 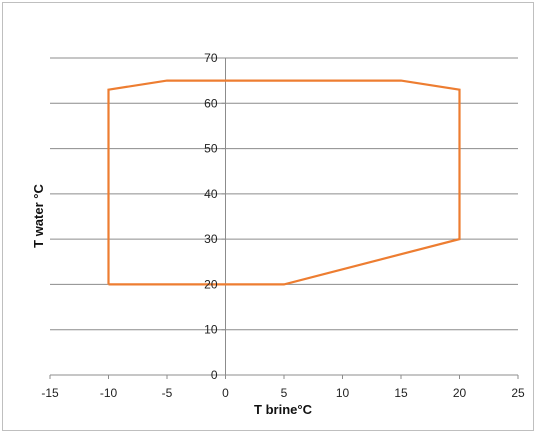 What do you see at coordinates (211, 194) in the screenshot?
I see `y-tick-label: 40` at bounding box center [211, 194].